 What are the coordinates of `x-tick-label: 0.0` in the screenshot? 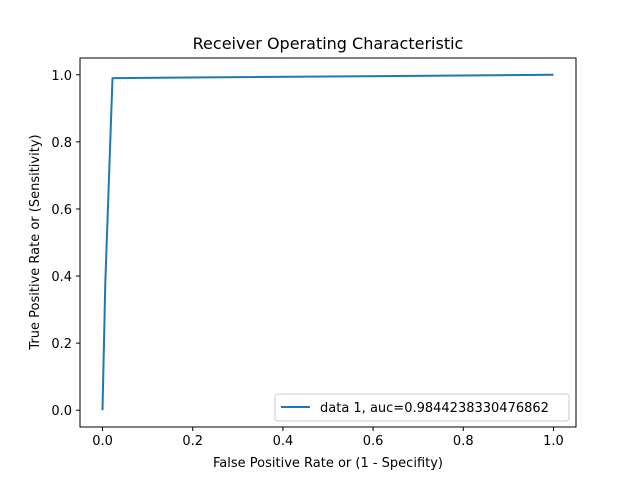 It's located at (102, 441).